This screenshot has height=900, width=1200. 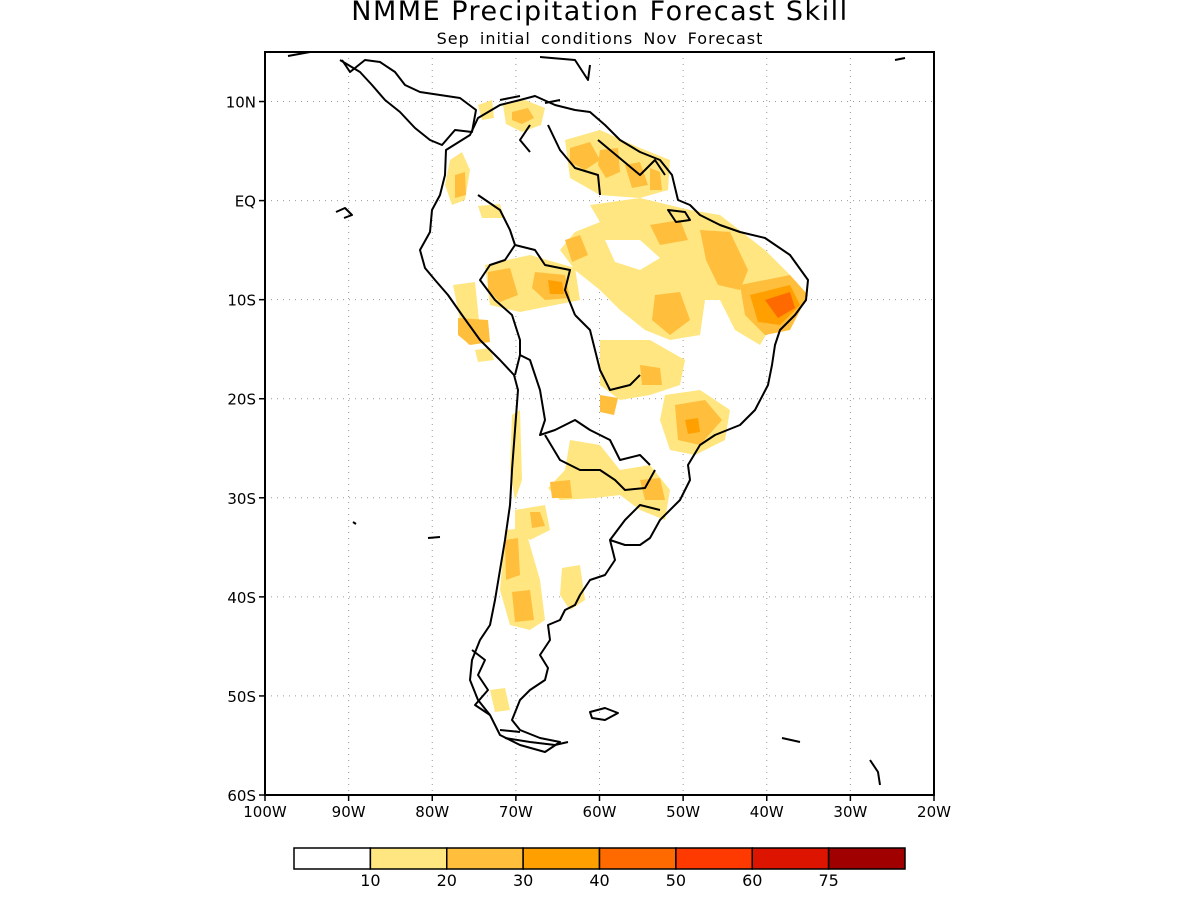 I want to click on skill-region-intense, so click(x=780, y=305).